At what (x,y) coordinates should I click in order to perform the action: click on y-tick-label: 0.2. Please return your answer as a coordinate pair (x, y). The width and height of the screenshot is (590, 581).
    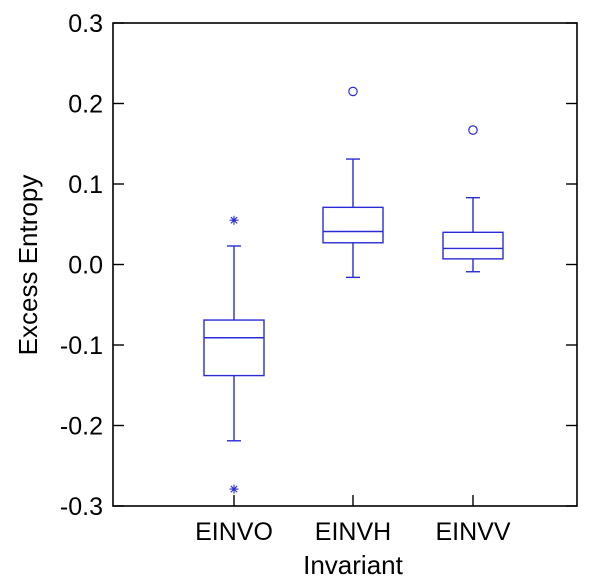
    Looking at the image, I should click on (85, 105).